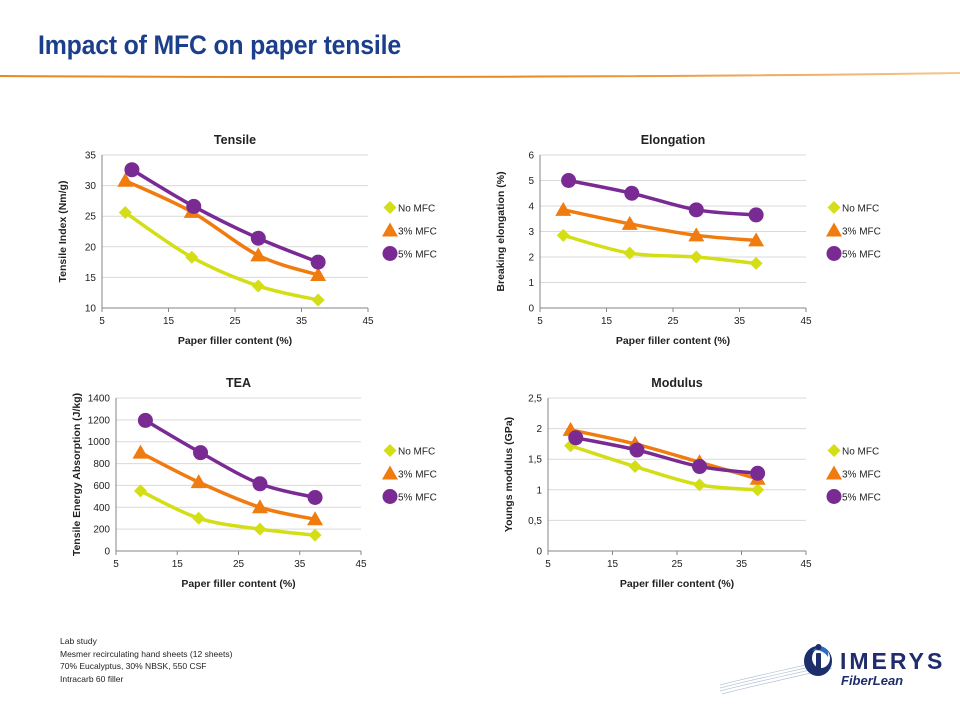 The width and height of the screenshot is (960, 720). I want to click on y-tick-label: 2,5, so click(535, 399).